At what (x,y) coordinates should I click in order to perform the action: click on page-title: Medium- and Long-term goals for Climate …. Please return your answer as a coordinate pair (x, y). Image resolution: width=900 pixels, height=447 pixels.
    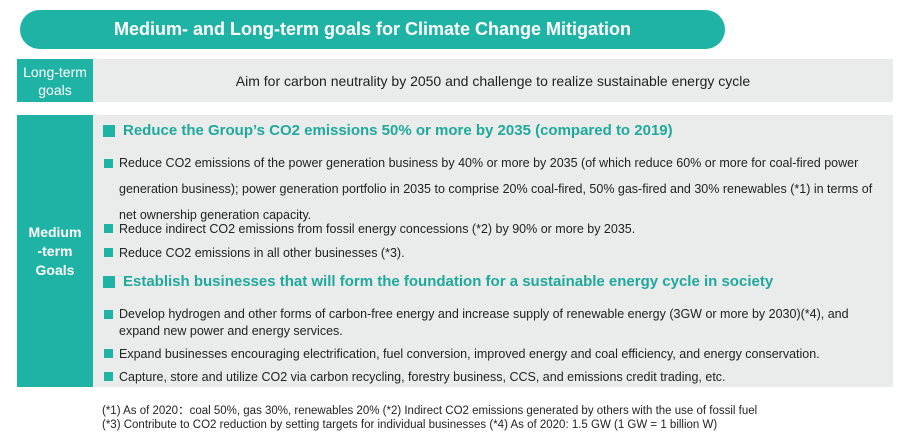
    Looking at the image, I should click on (372, 29).